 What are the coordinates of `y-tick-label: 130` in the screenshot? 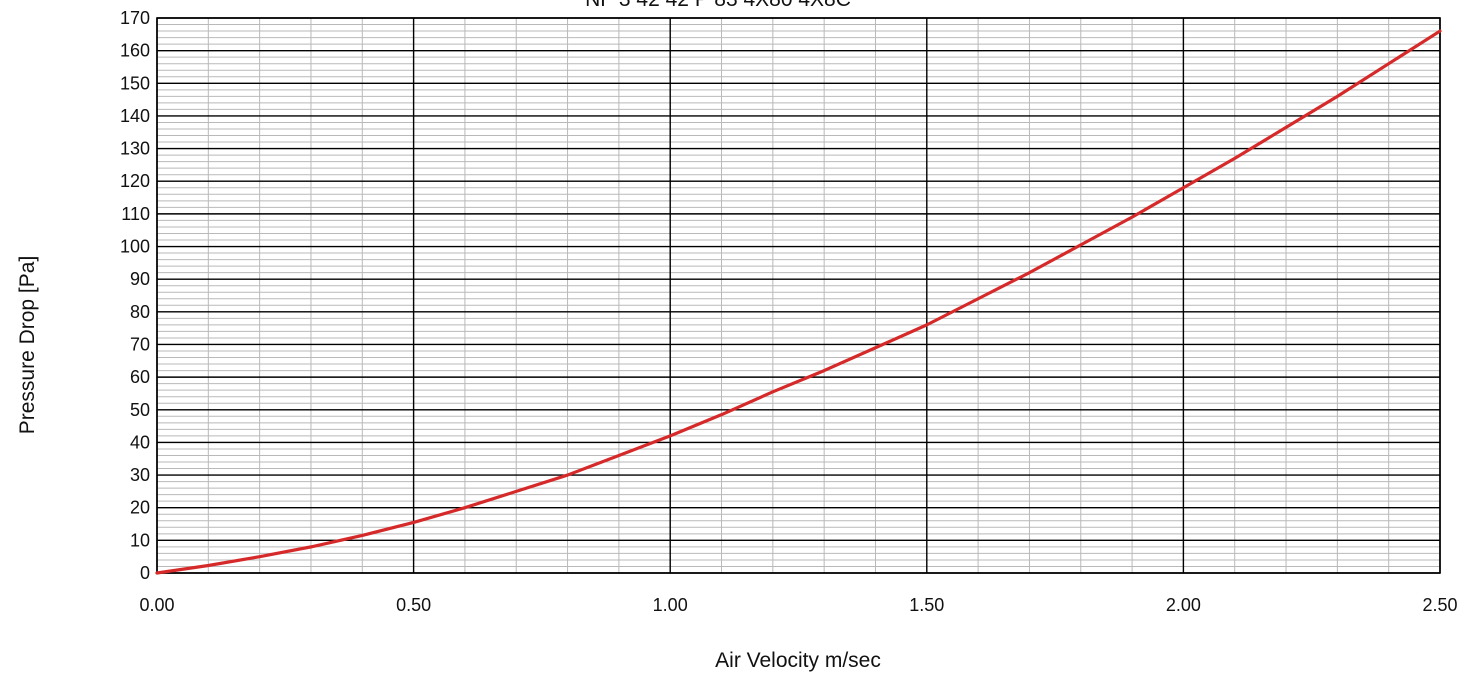 It's located at (135, 149).